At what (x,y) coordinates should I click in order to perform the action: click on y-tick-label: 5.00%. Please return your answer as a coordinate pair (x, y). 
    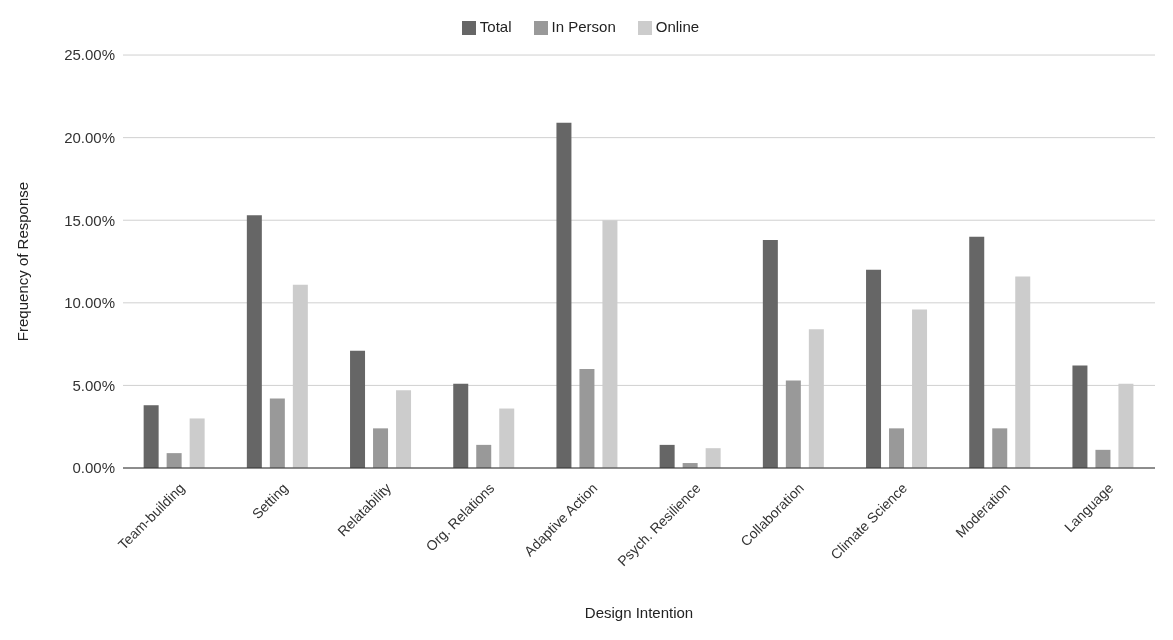
    Looking at the image, I should click on (93, 385).